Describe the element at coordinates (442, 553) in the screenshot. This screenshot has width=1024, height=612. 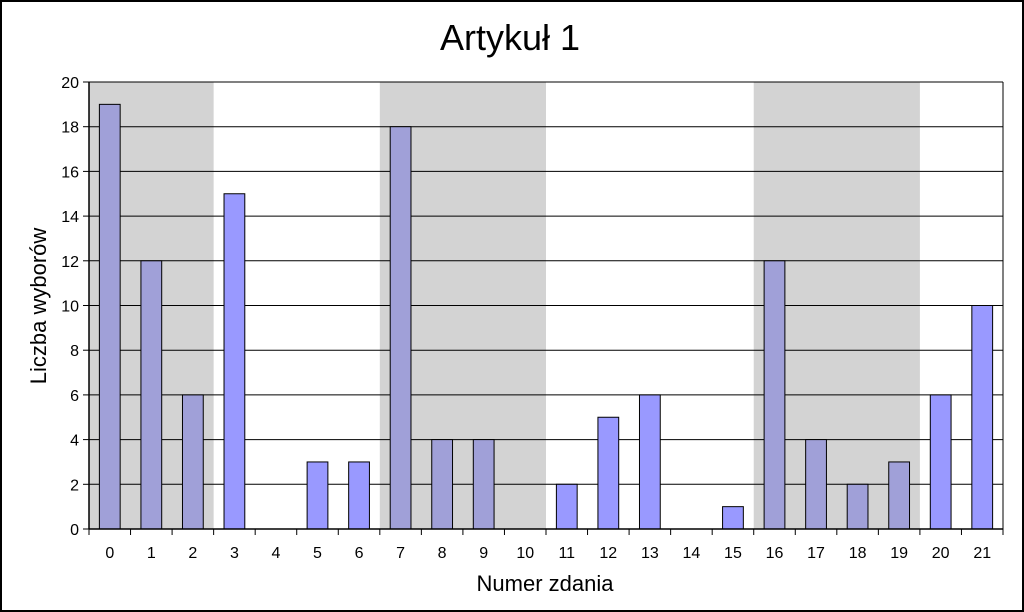
I see `x-tick-label-8: 8` at that location.